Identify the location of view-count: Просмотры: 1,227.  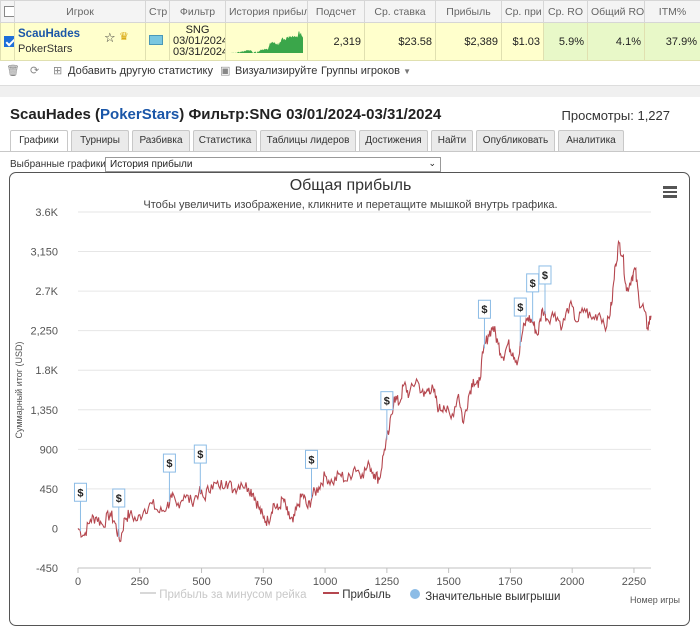
(615, 115).